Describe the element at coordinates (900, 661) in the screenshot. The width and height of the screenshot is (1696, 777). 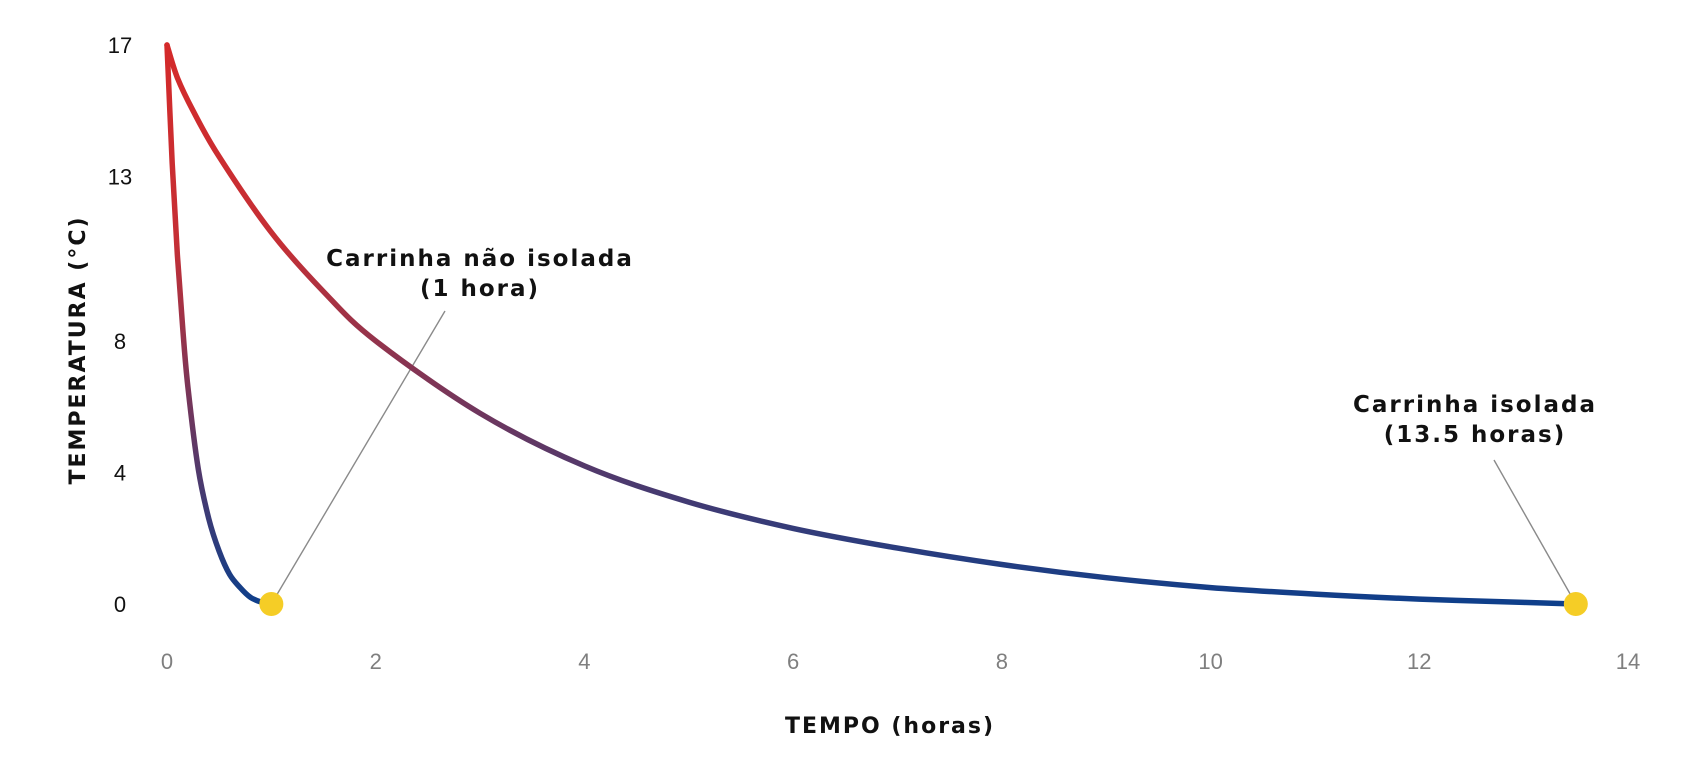
I see `x-axis-ticks: 0 2 4 6 8 10 12 14` at that location.